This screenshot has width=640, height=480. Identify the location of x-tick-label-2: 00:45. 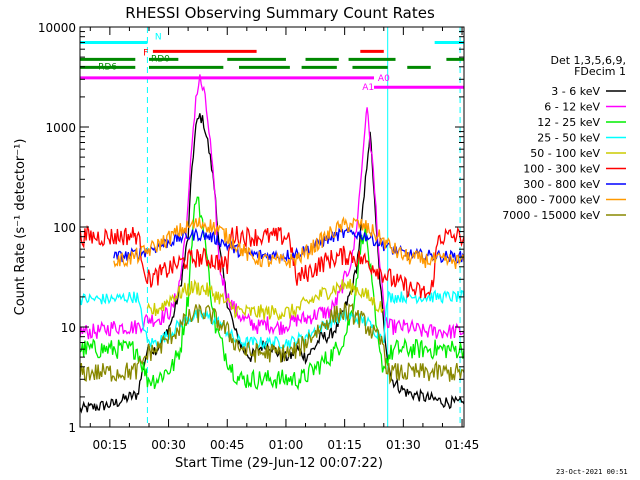
(227, 445).